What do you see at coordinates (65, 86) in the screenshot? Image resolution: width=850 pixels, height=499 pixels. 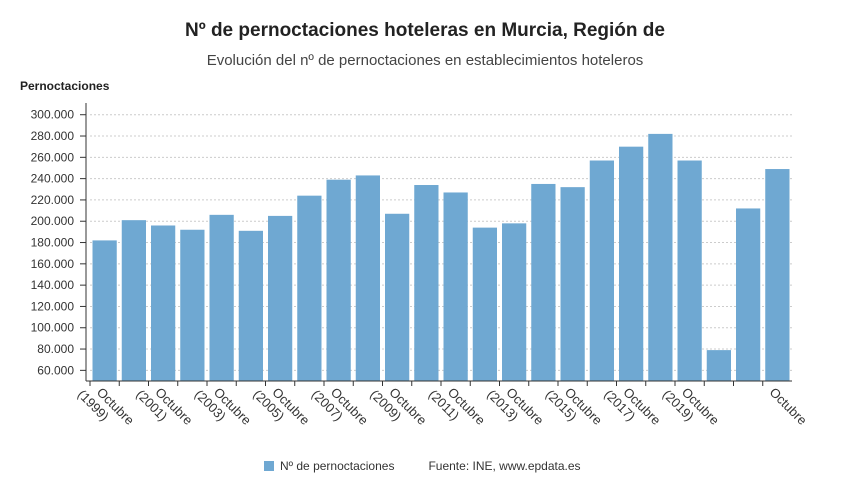 I see `y-axis-label: Pernoctaciones` at bounding box center [65, 86].